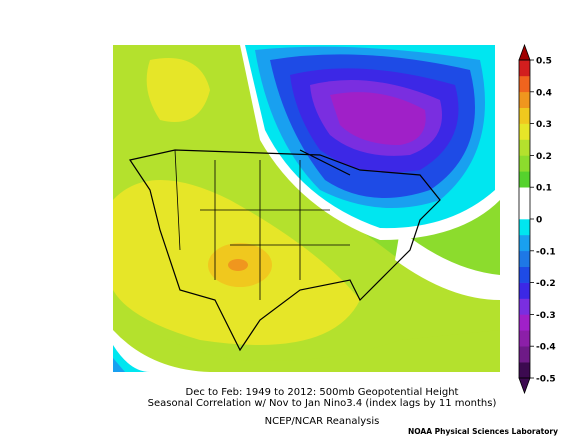 Image resolution: width=565 pixels, height=437 pixels. What do you see at coordinates (544, 125) in the screenshot?
I see `colorbar-tick-label: 0.3` at bounding box center [544, 125].